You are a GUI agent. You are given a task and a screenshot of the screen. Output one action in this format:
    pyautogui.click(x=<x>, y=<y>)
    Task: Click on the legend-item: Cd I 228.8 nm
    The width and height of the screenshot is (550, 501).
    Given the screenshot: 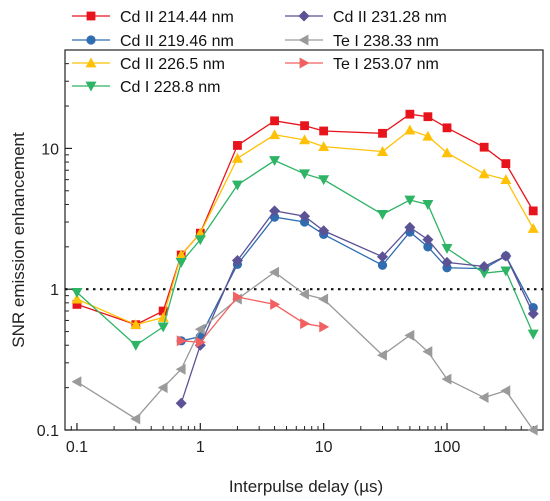 What is the action you would take?
    pyautogui.click(x=146, y=87)
    